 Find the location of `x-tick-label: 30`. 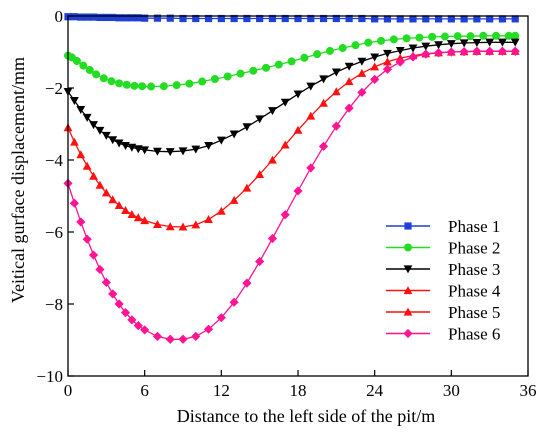

x-tick-label: 30 is located at coordinates (451, 390).